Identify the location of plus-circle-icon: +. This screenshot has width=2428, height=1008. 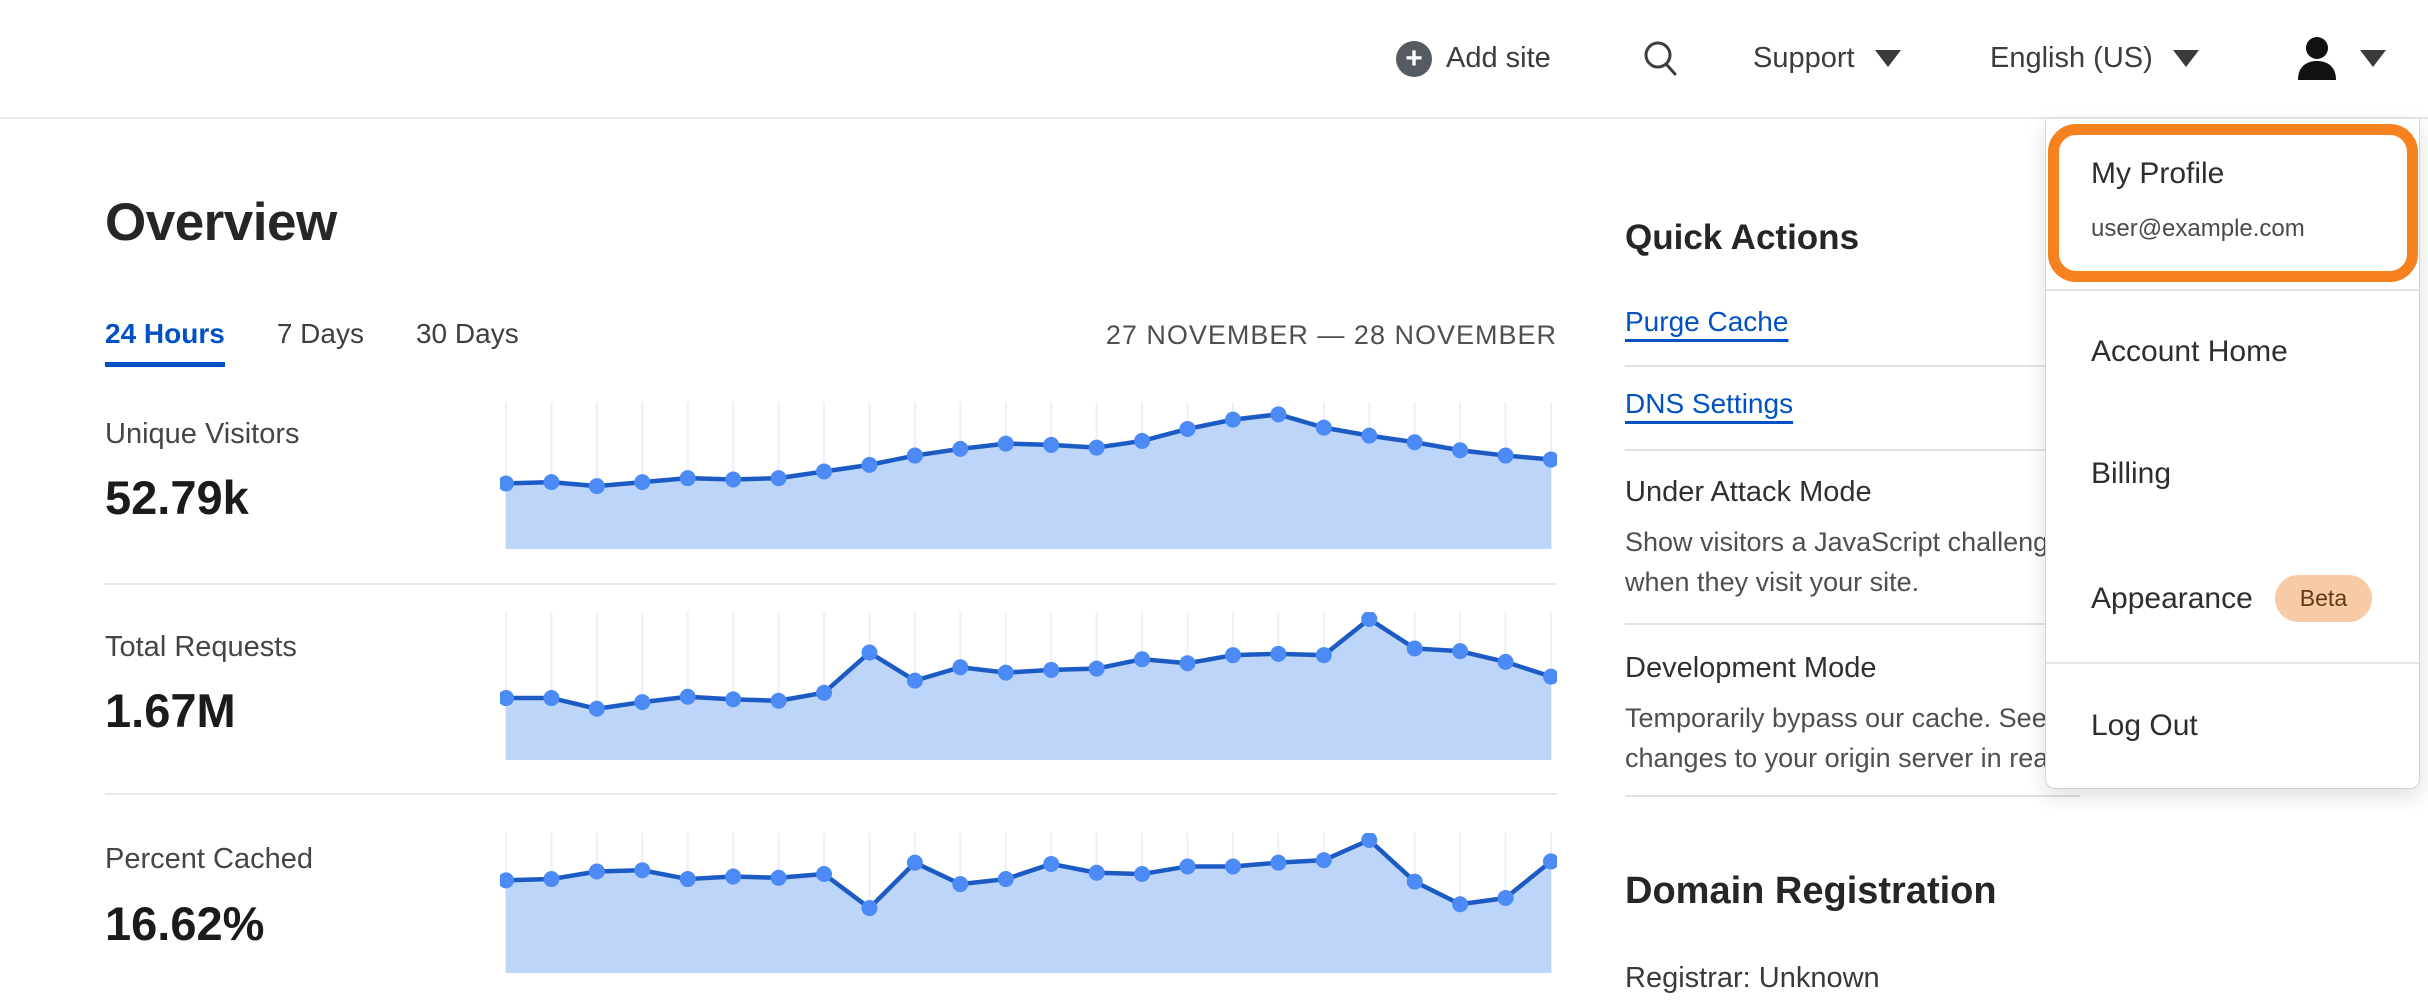
(1414, 58).